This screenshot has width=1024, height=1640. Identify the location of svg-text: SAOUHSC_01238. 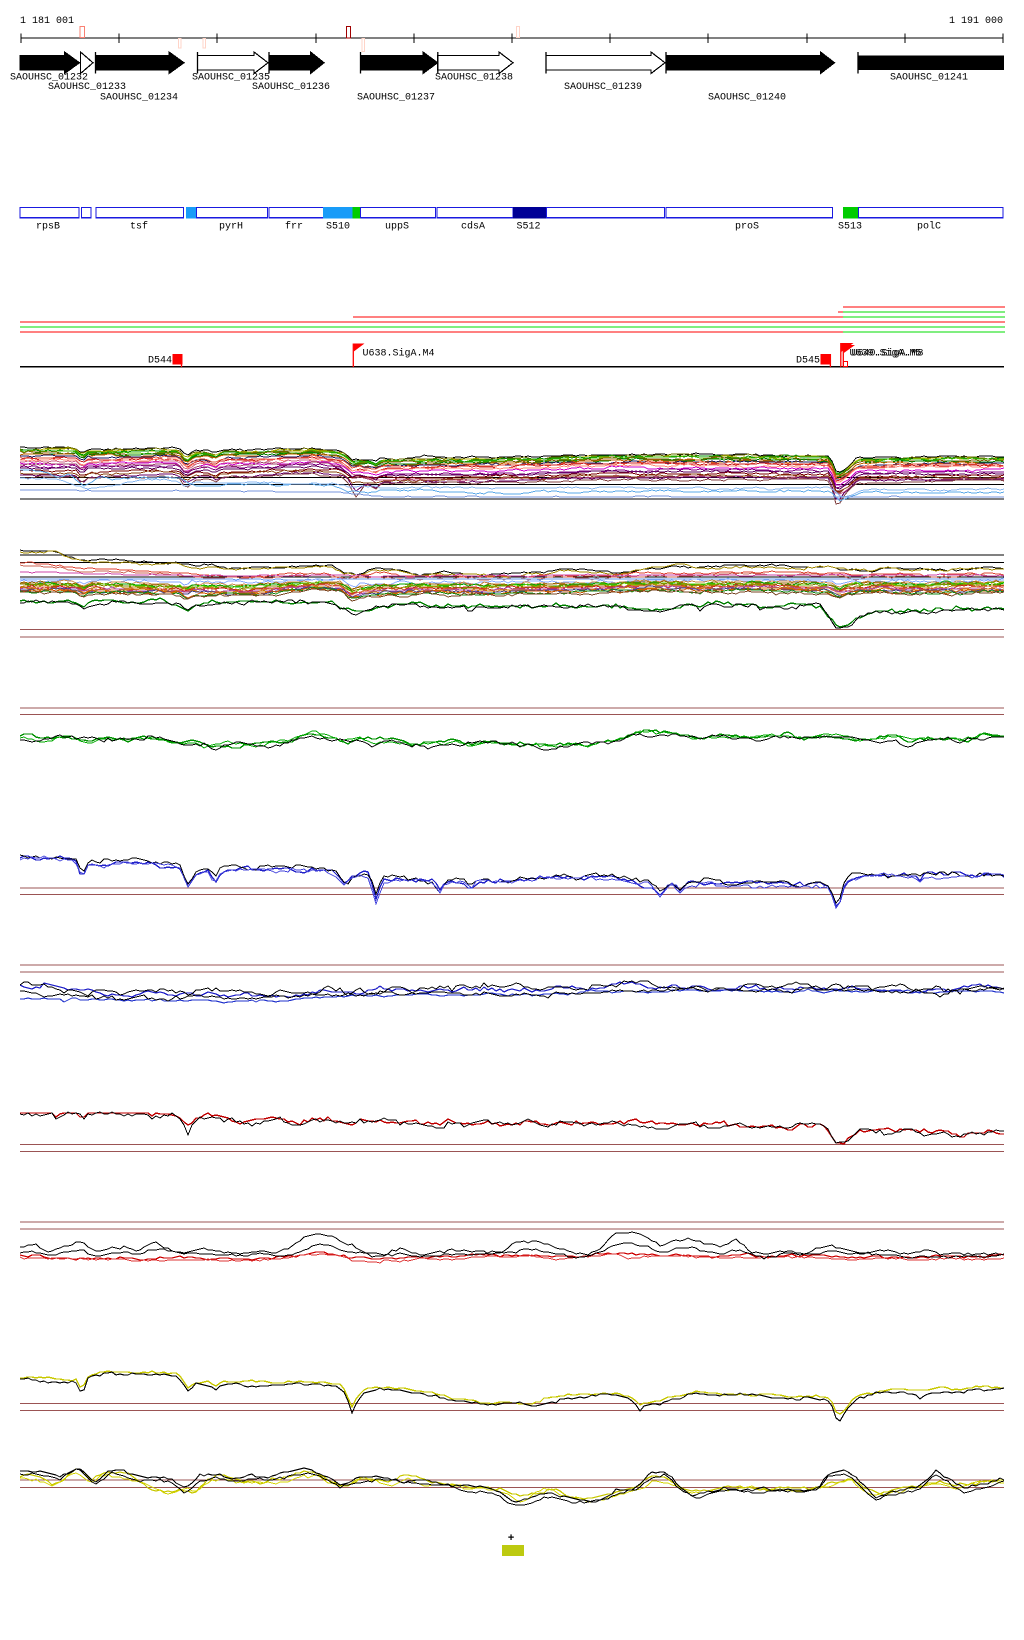
(474, 78).